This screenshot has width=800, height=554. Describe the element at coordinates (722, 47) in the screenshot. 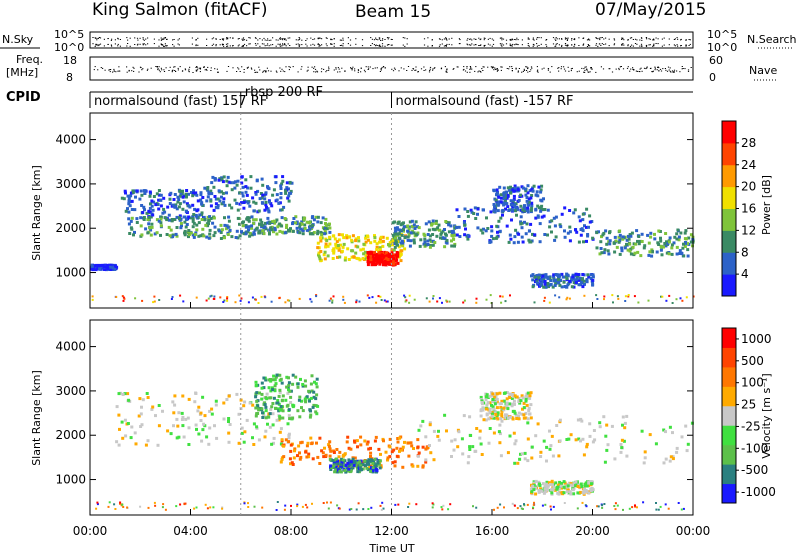

I see `noise-tick-bottom-right: 10^0` at that location.